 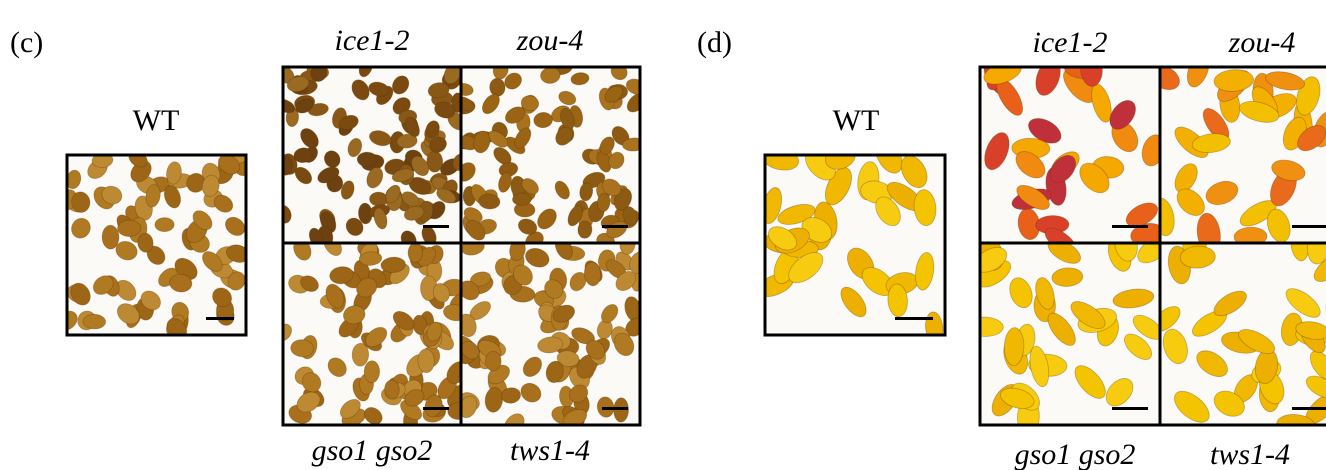 What do you see at coordinates (1262, 42) in the screenshot?
I see `mutant-label: zou-4` at bounding box center [1262, 42].